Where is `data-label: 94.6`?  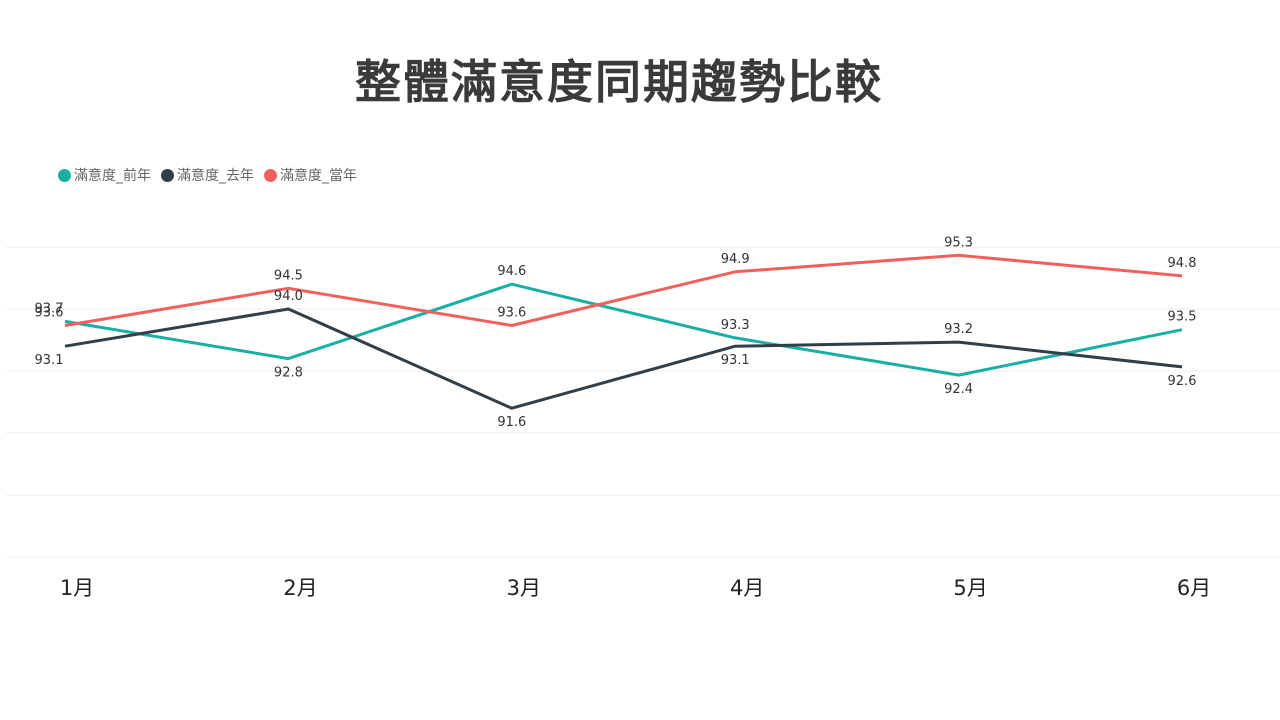
data-label: 94.6 is located at coordinates (511, 271).